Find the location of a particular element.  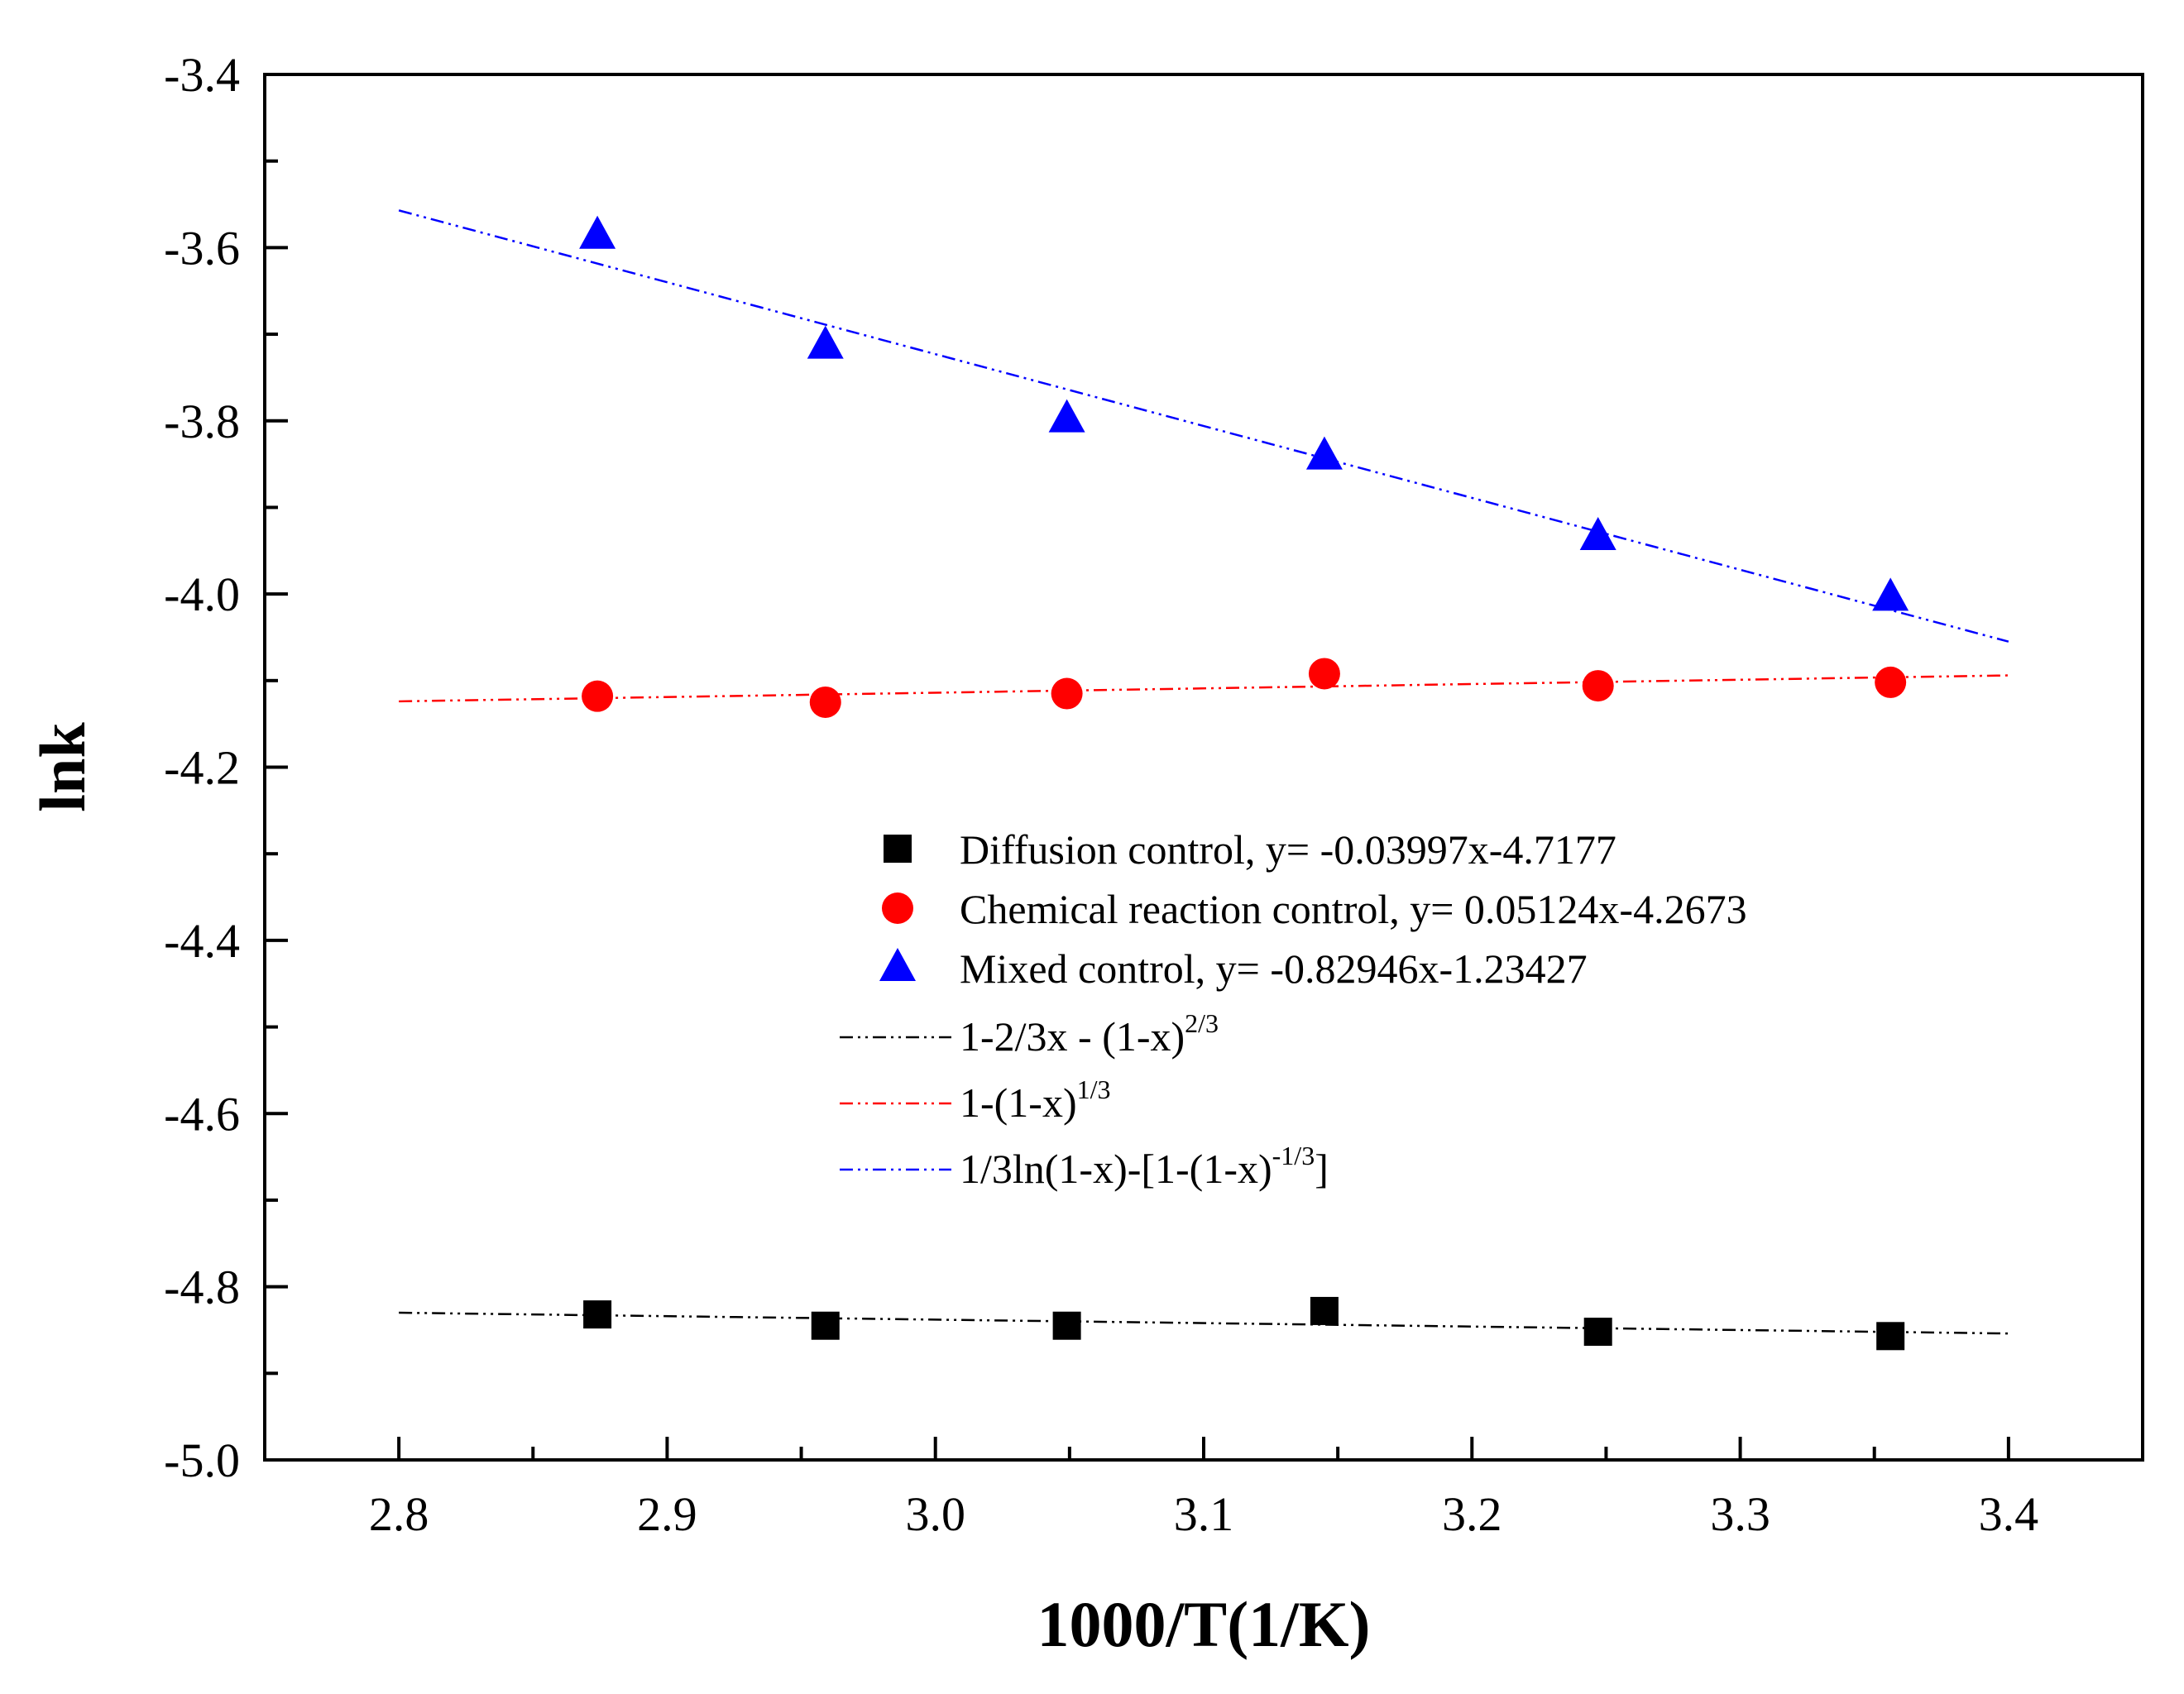

legend-mixed-fit-label: 1/3ln(1-x)-[1-(1-x)-1/3] is located at coordinates (1144, 1166).